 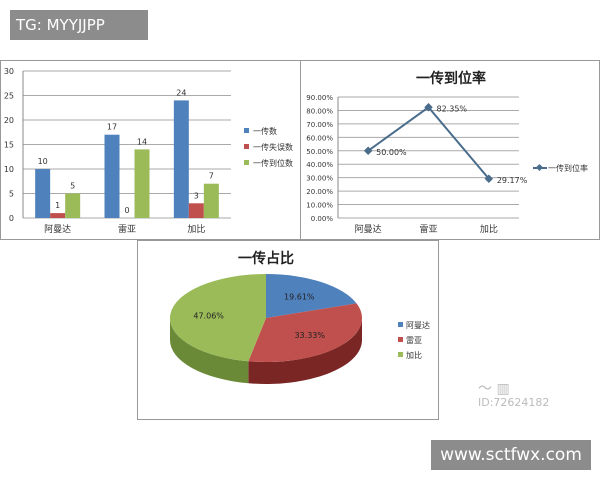 I want to click on y-tick-label: 30, so click(x=9, y=71).